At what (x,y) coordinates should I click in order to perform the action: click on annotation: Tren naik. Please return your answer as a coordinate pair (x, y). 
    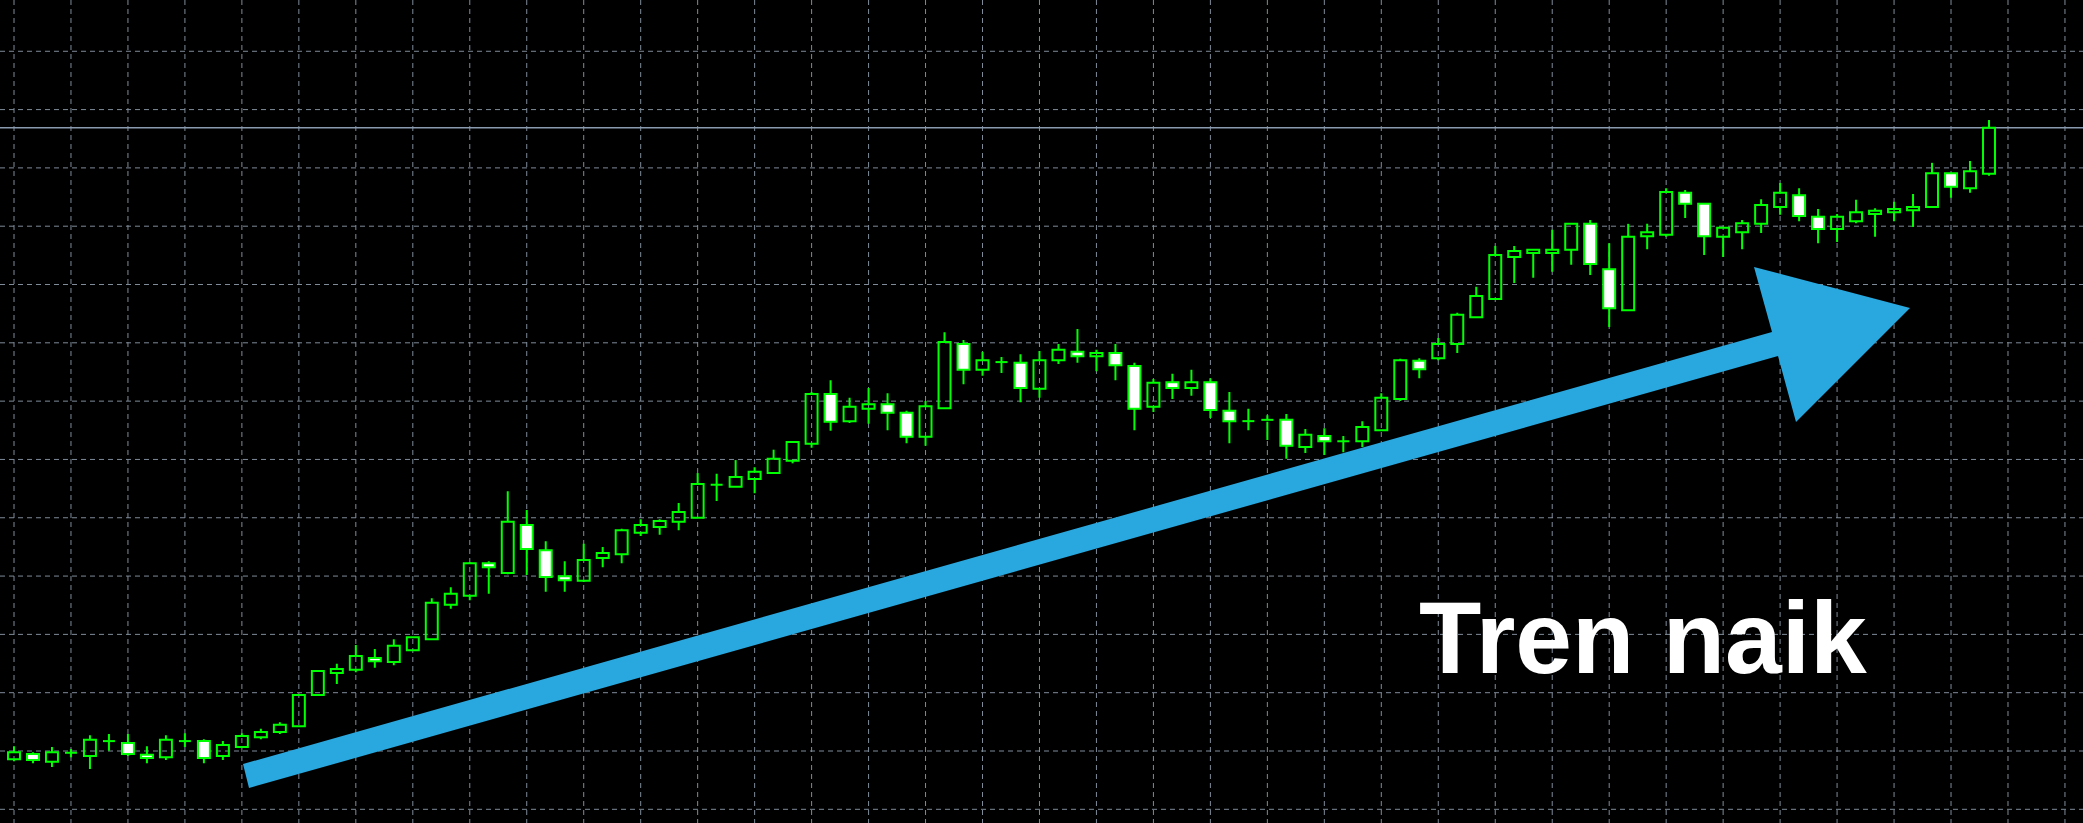
    Looking at the image, I should click on (1643, 638).